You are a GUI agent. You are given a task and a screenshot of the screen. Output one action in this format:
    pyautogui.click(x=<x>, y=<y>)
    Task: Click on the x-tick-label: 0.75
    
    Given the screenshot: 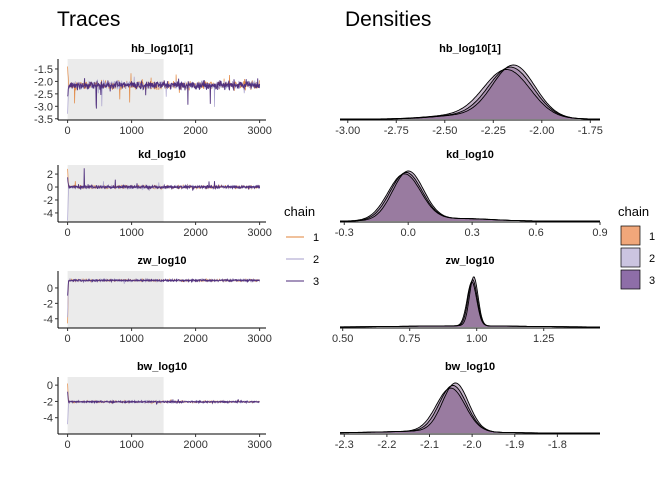 What is the action you would take?
    pyautogui.click(x=409, y=339)
    